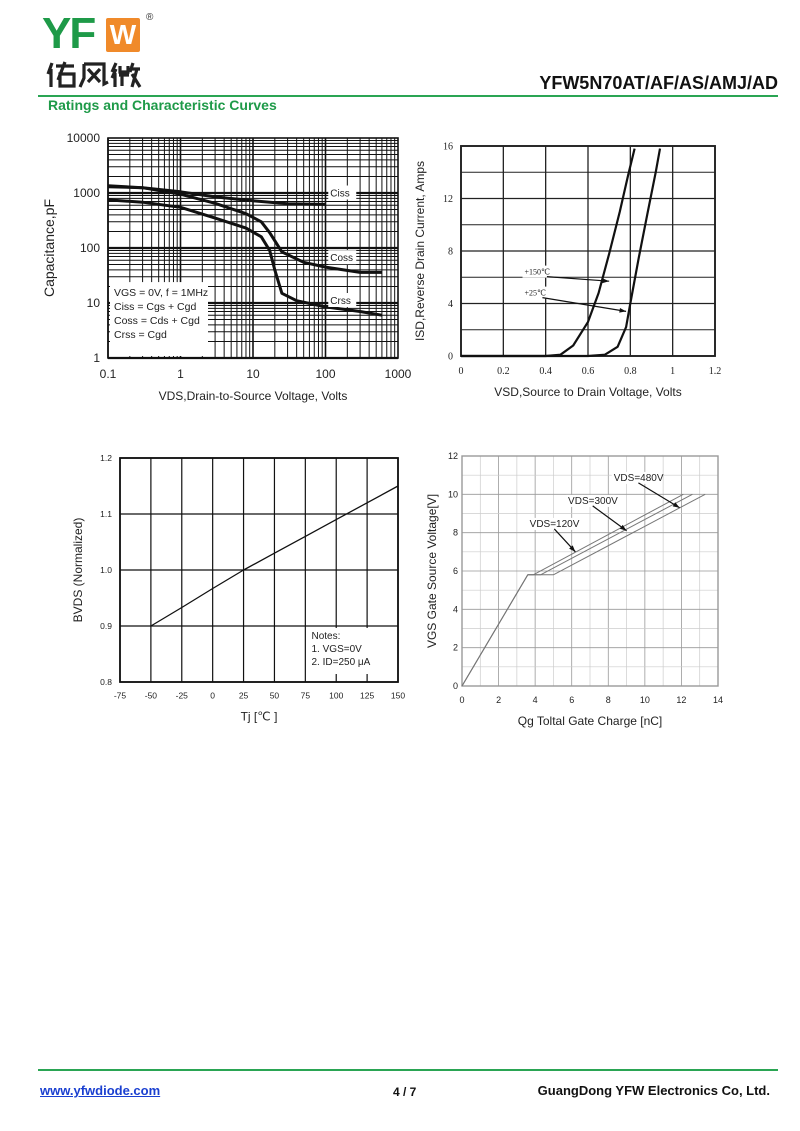 This screenshot has height=1131, width=800. Describe the element at coordinates (398, 374) in the screenshot. I see `x-tick-label: 1000` at that location.